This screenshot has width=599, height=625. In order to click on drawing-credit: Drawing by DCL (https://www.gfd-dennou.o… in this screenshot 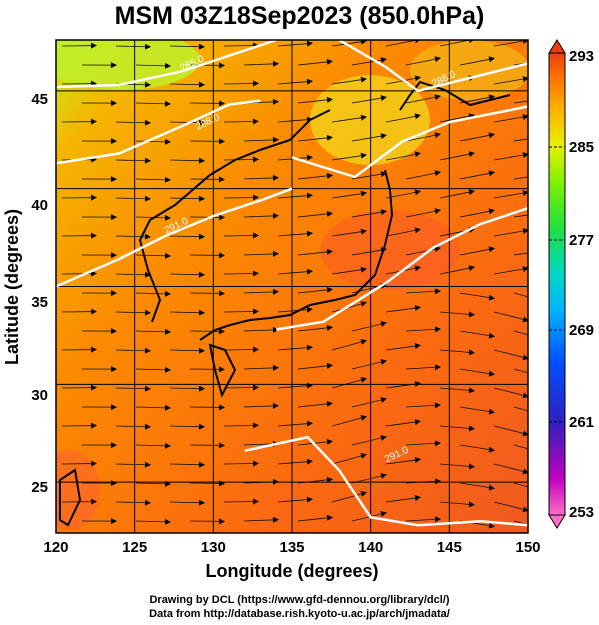, I will do `click(299, 600)`.